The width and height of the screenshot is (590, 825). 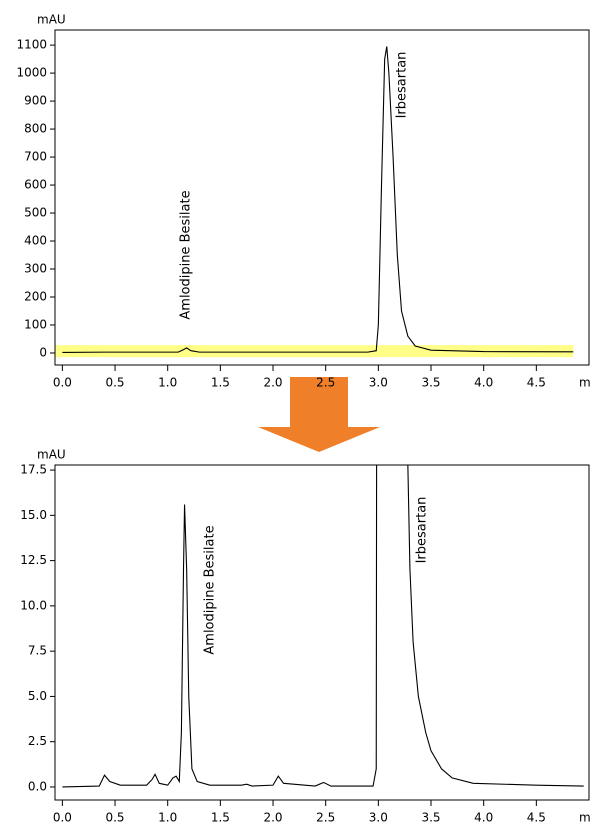 I want to click on zoom-highlight, so click(x=314, y=351).